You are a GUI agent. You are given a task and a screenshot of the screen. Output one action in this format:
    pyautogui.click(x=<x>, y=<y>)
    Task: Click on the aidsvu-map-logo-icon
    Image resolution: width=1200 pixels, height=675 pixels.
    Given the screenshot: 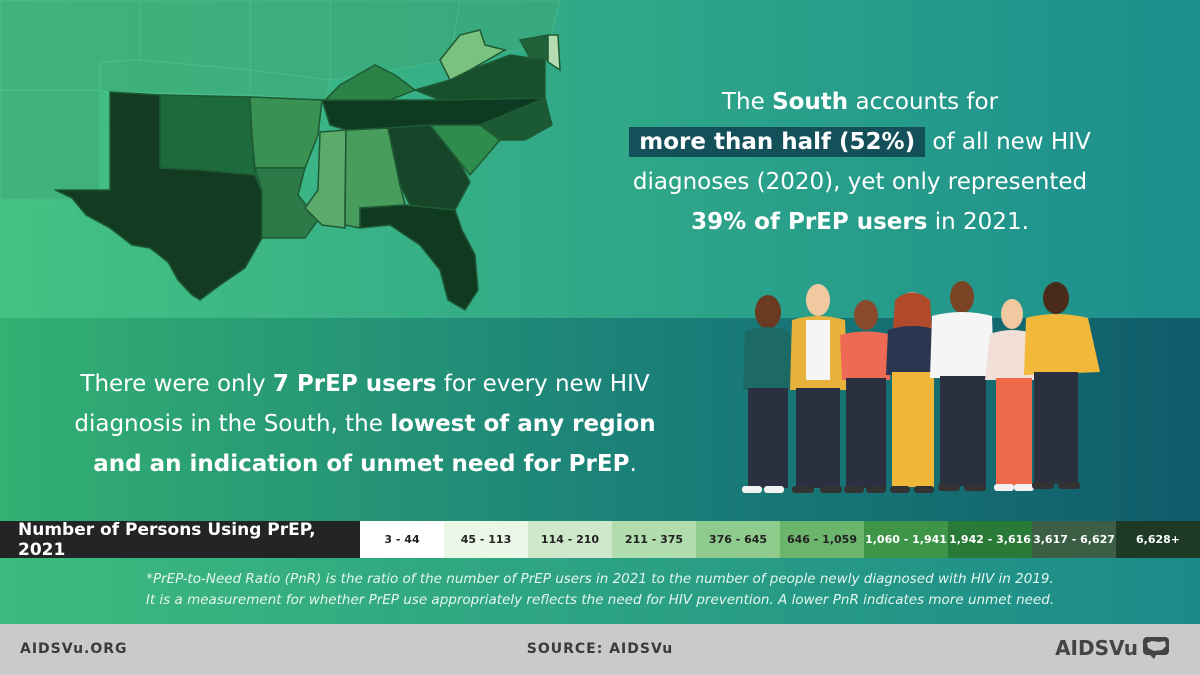 What is the action you would take?
    pyautogui.click(x=1156, y=648)
    